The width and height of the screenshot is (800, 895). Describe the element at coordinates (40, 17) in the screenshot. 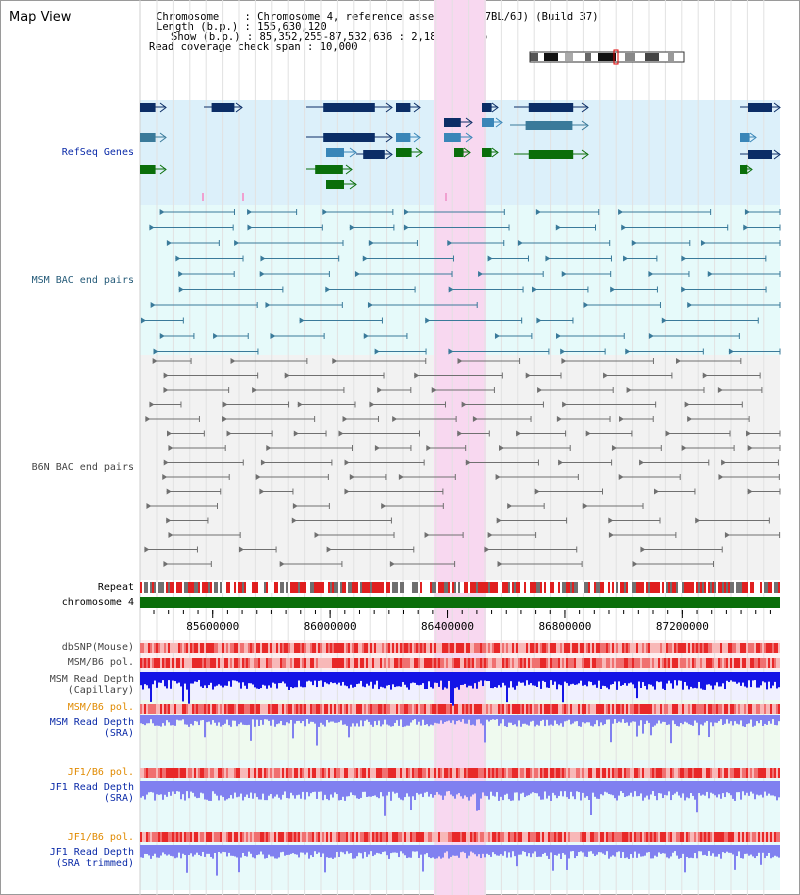

I see `view-title: Map View` at that location.